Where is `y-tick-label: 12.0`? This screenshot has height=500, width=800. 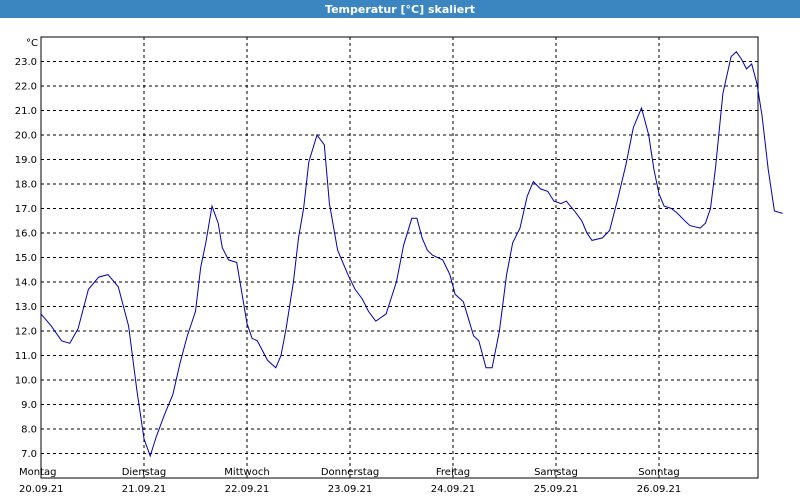 y-tick-label: 12.0 is located at coordinates (26, 332).